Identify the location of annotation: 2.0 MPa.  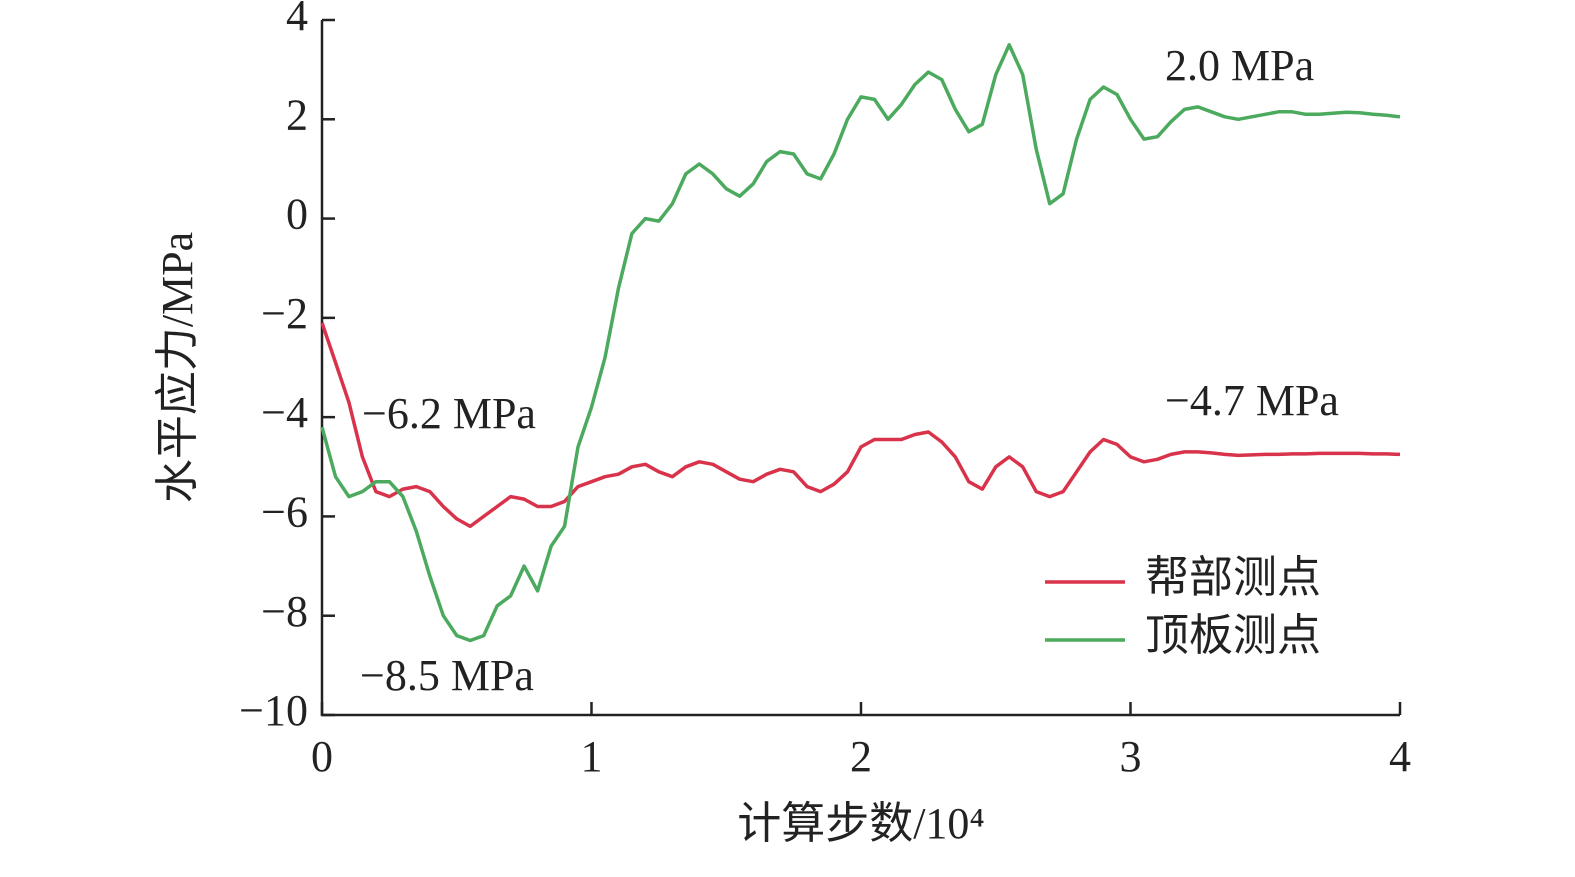
(1239, 65).